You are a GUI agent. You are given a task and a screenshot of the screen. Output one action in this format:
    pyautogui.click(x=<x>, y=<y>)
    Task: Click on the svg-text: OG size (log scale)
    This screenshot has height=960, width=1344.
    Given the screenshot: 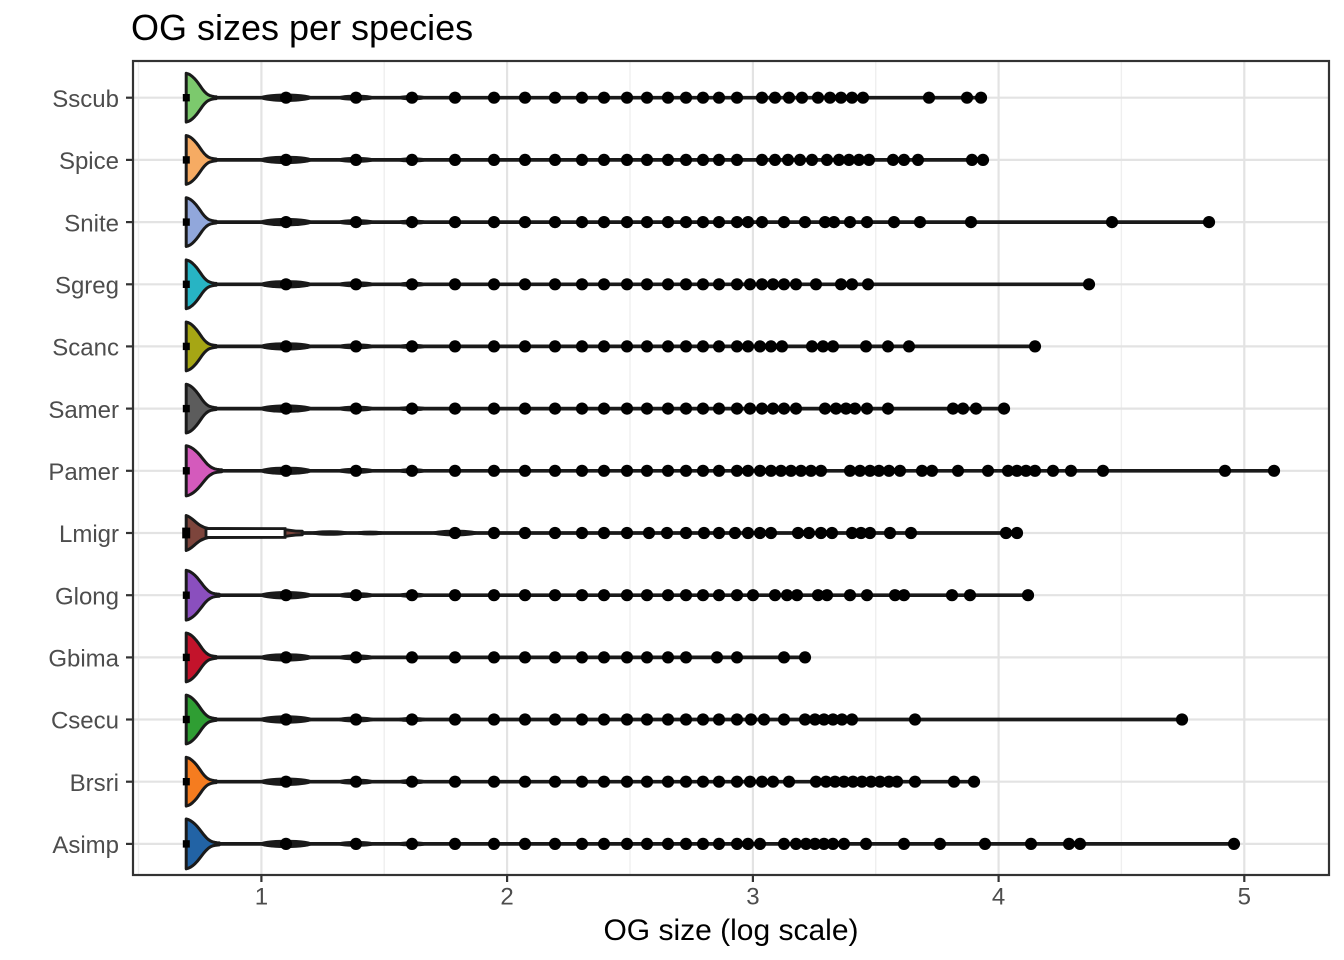 What is the action you would take?
    pyautogui.click(x=730, y=930)
    